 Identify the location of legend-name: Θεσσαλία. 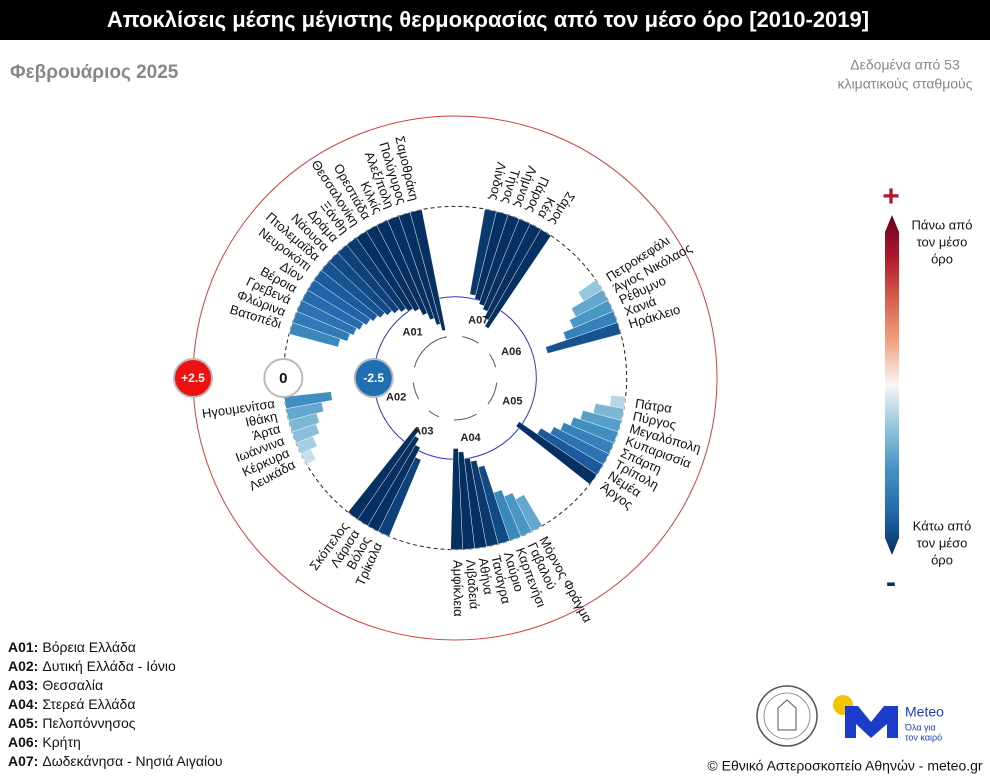
(72, 685).